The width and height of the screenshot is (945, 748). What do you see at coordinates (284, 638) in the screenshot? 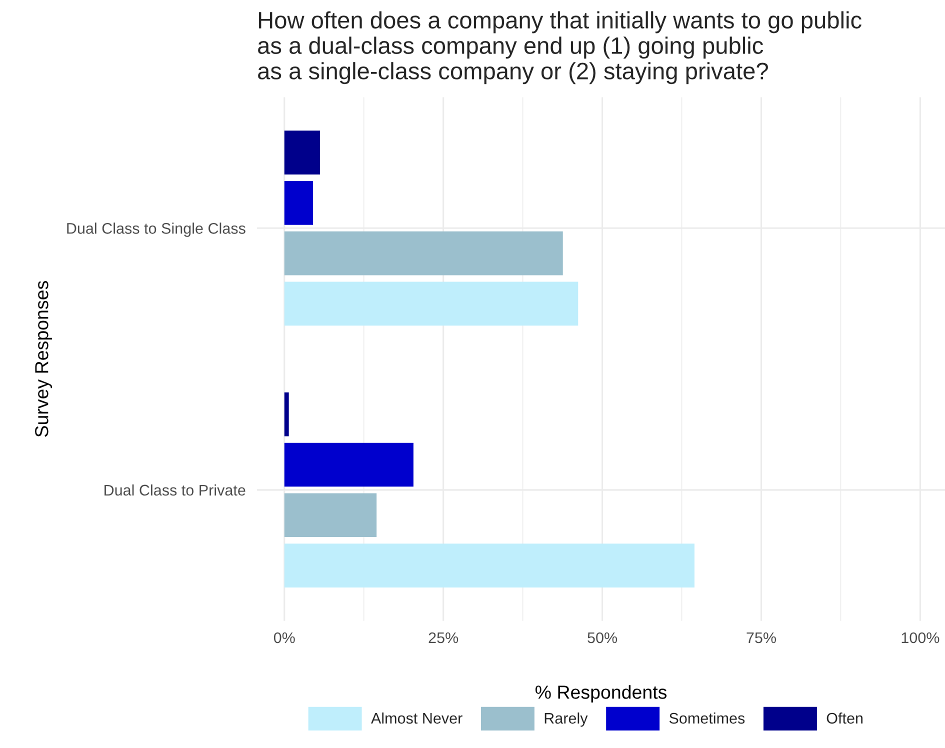
I see `x-tick-label: 0%` at bounding box center [284, 638].